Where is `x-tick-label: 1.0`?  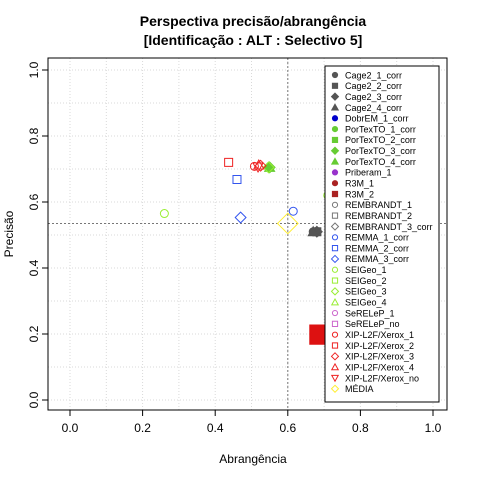
x-tick-label: 1.0 is located at coordinates (433, 428).